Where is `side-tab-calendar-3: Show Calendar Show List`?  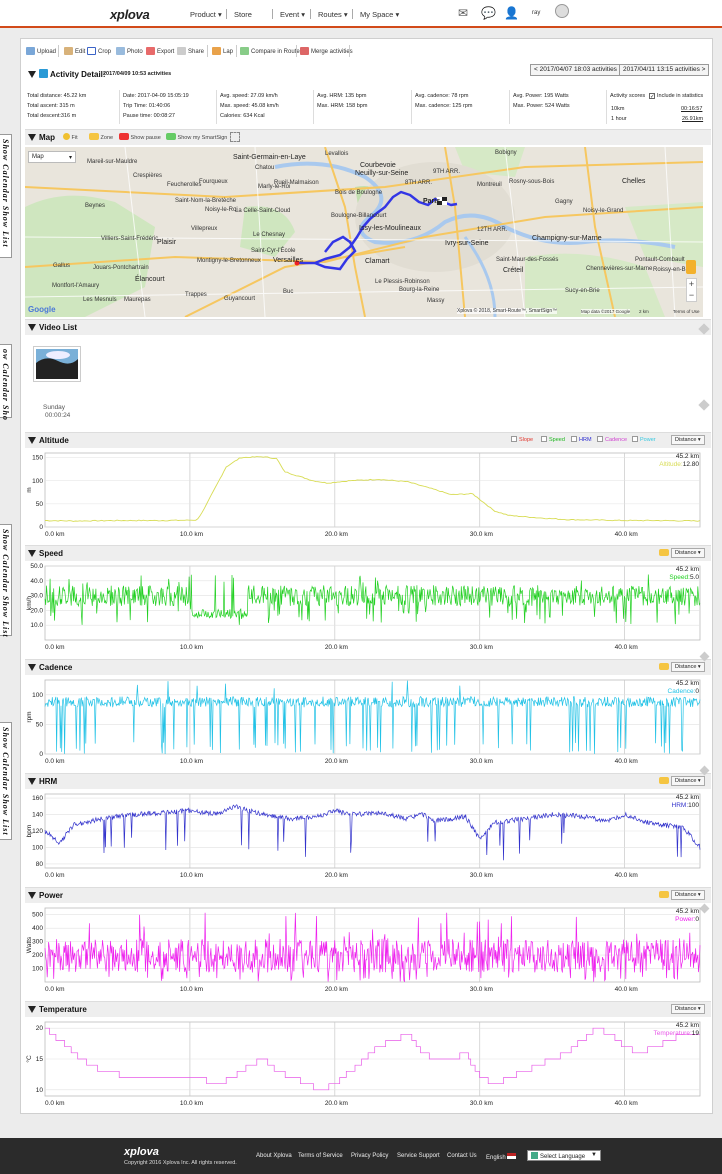
side-tab-calendar-3: Show Calendar Show List is located at coordinates (6, 581).